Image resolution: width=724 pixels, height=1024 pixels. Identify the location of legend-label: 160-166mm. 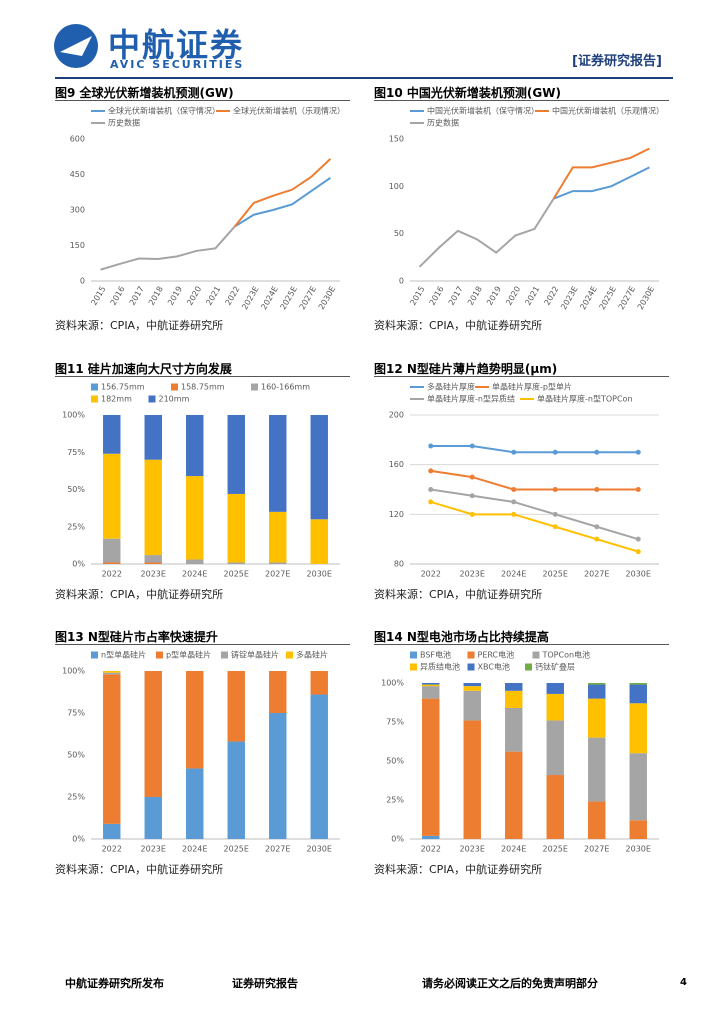
(285, 387).